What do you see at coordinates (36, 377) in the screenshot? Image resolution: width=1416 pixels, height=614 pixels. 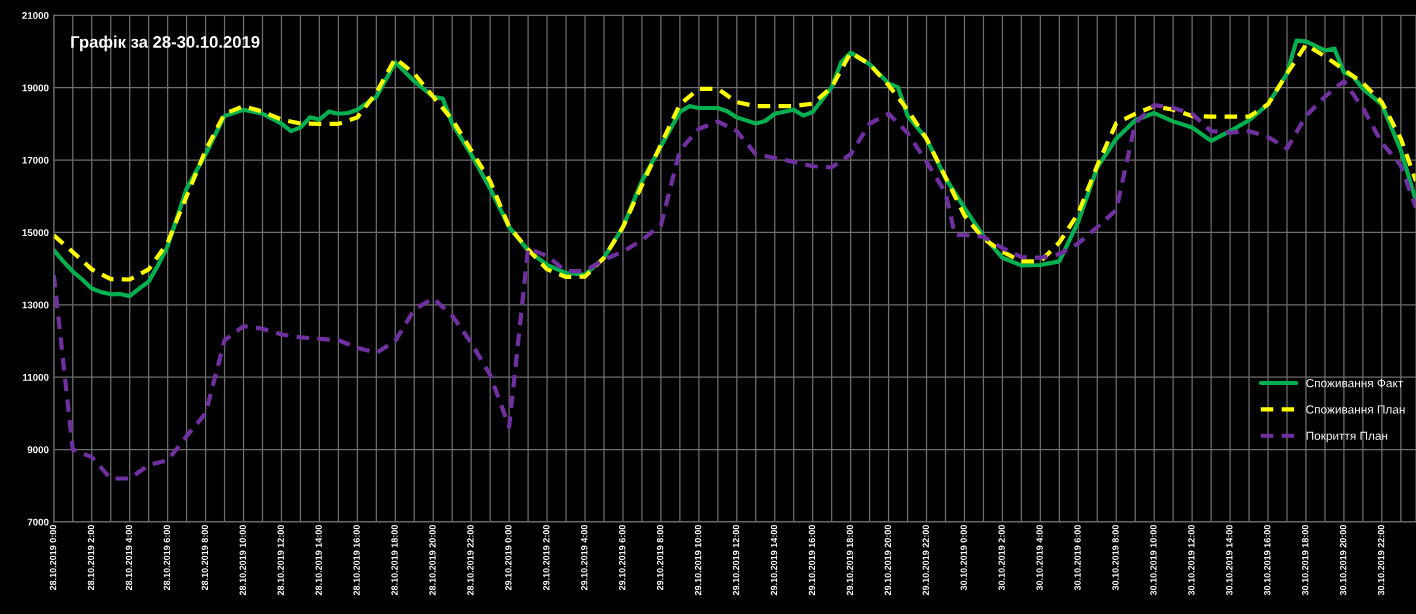 I see `y-tick-label: 11000` at bounding box center [36, 377].